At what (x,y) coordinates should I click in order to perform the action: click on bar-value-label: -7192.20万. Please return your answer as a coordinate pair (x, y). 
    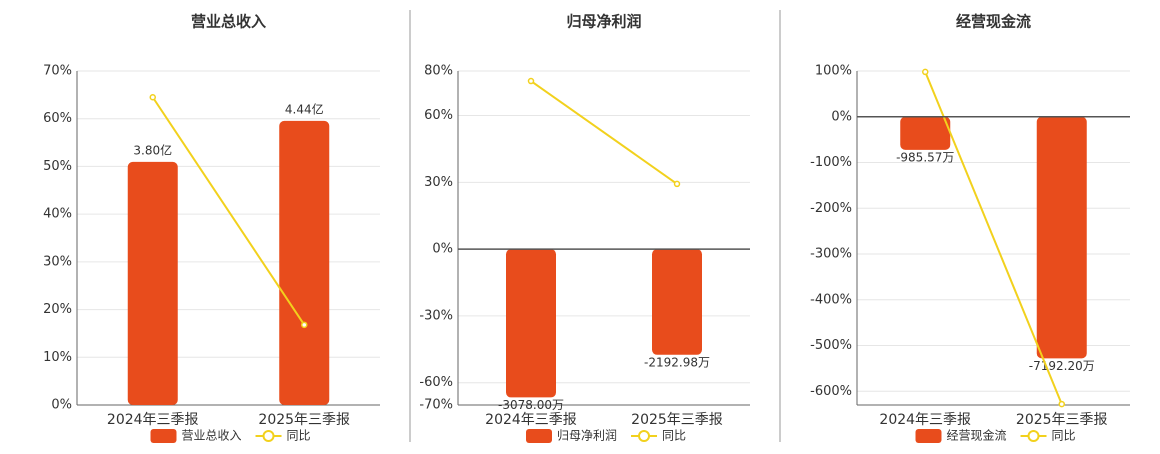
    Looking at the image, I should click on (1062, 366).